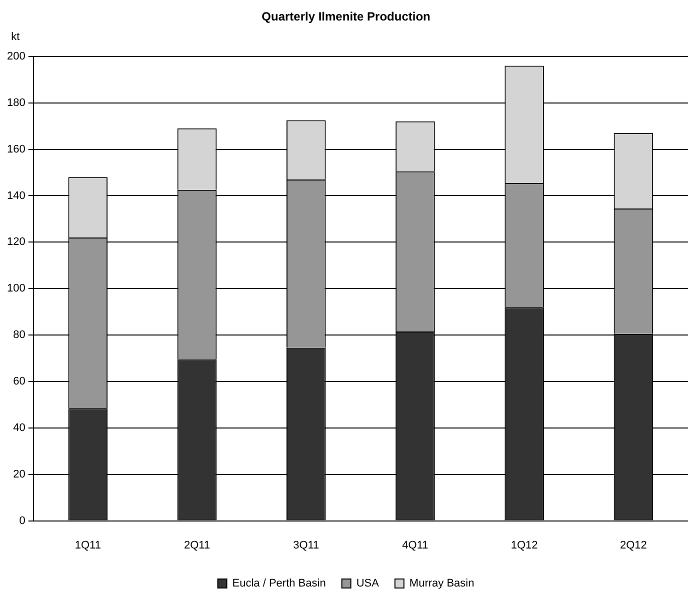 The width and height of the screenshot is (688, 603). Describe the element at coordinates (19, 335) in the screenshot. I see `y-tick-label: 80` at that location.